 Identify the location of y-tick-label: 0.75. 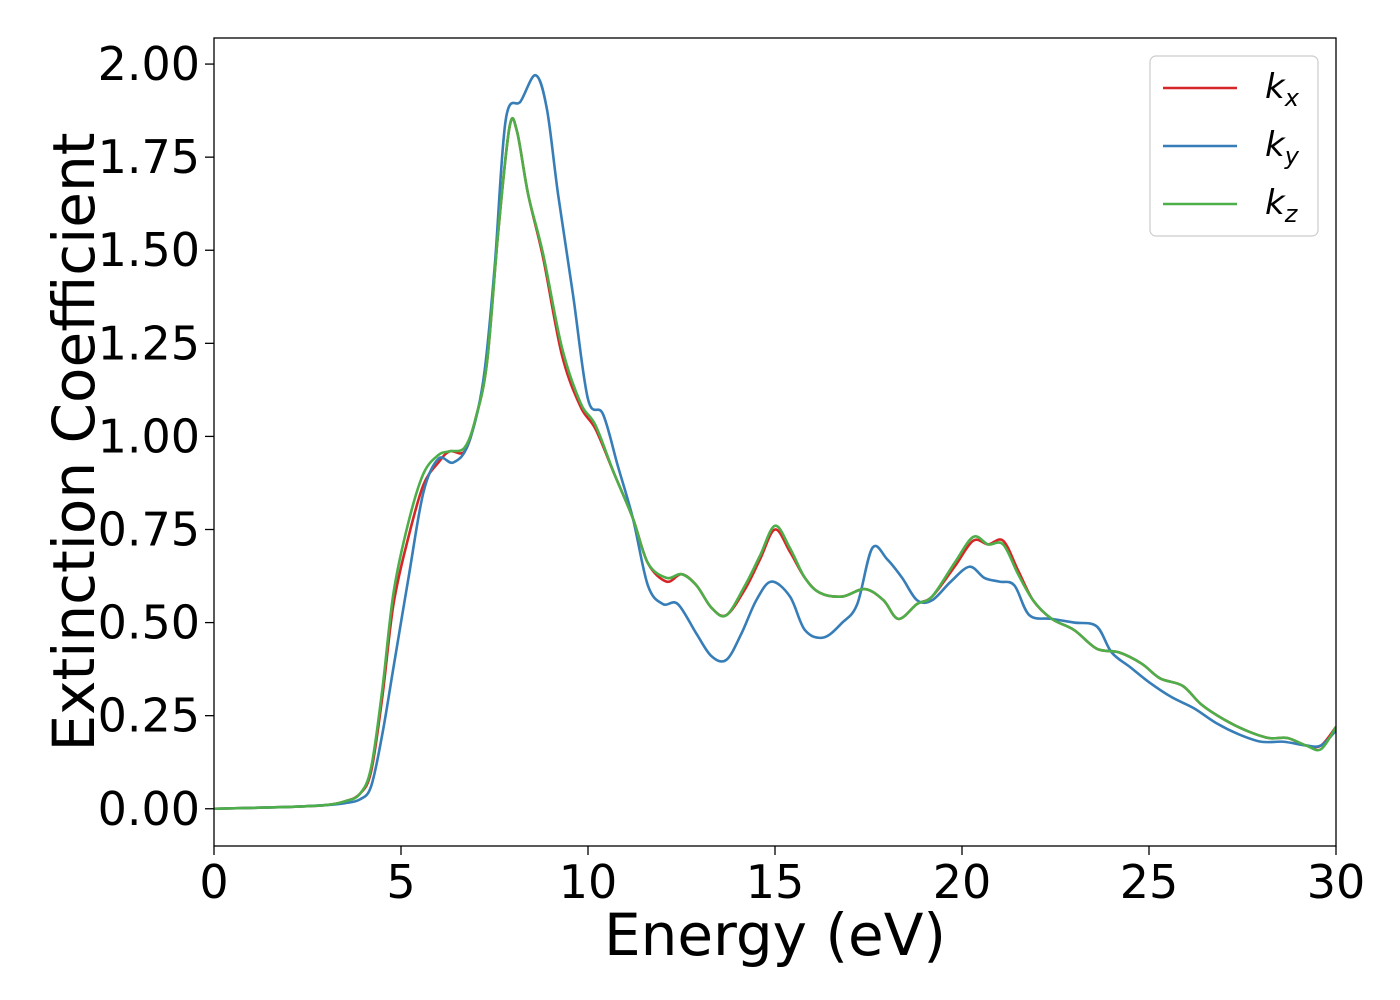
(149, 530).